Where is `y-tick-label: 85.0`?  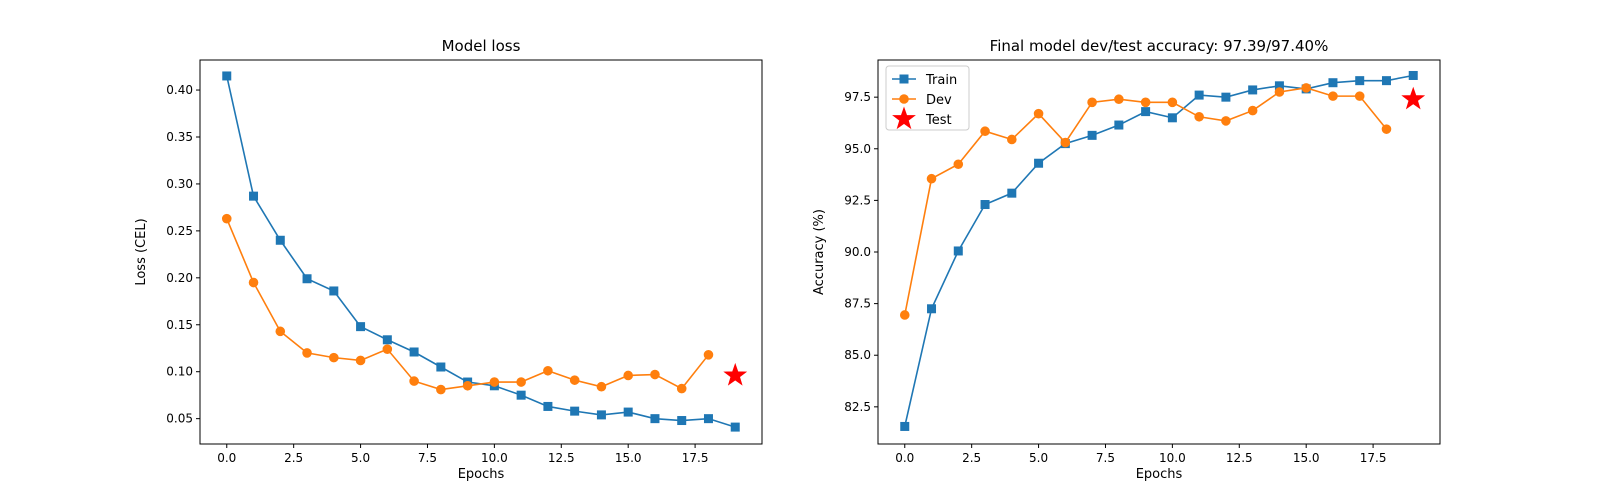
y-tick-label: 85.0 is located at coordinates (857, 355).